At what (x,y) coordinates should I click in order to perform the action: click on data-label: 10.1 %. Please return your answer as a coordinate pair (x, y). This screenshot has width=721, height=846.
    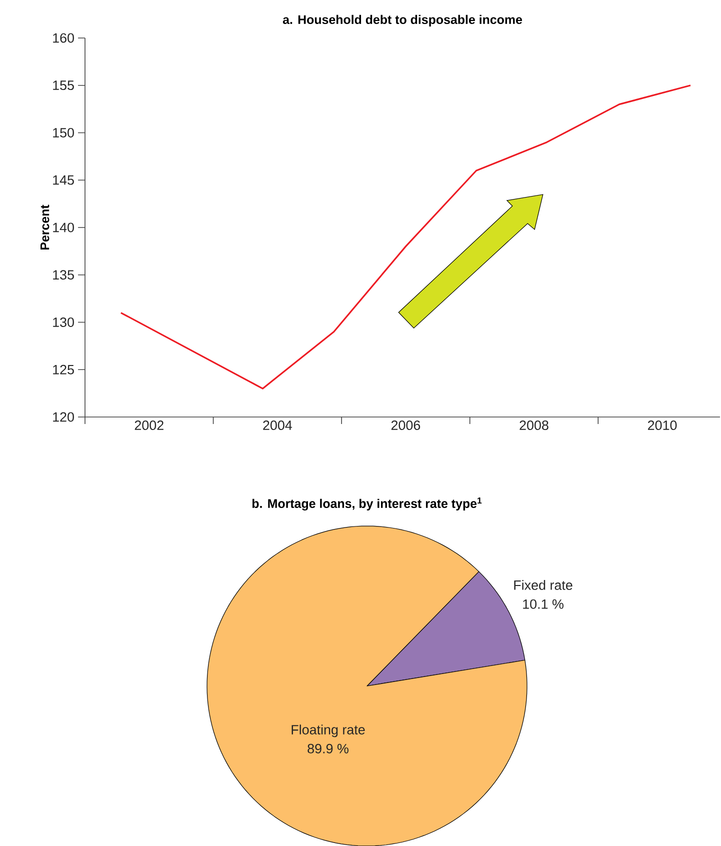
    Looking at the image, I should click on (543, 604).